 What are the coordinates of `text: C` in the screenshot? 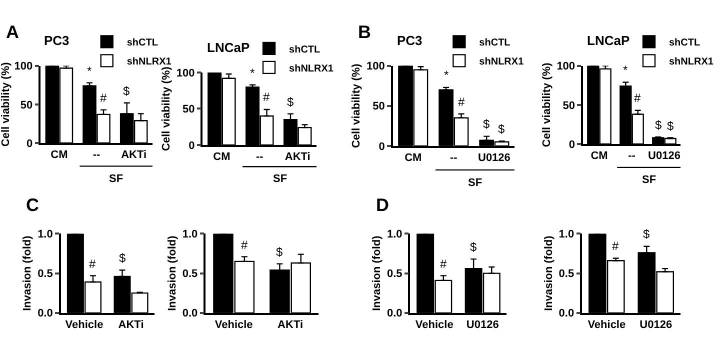 It's located at (32, 205).